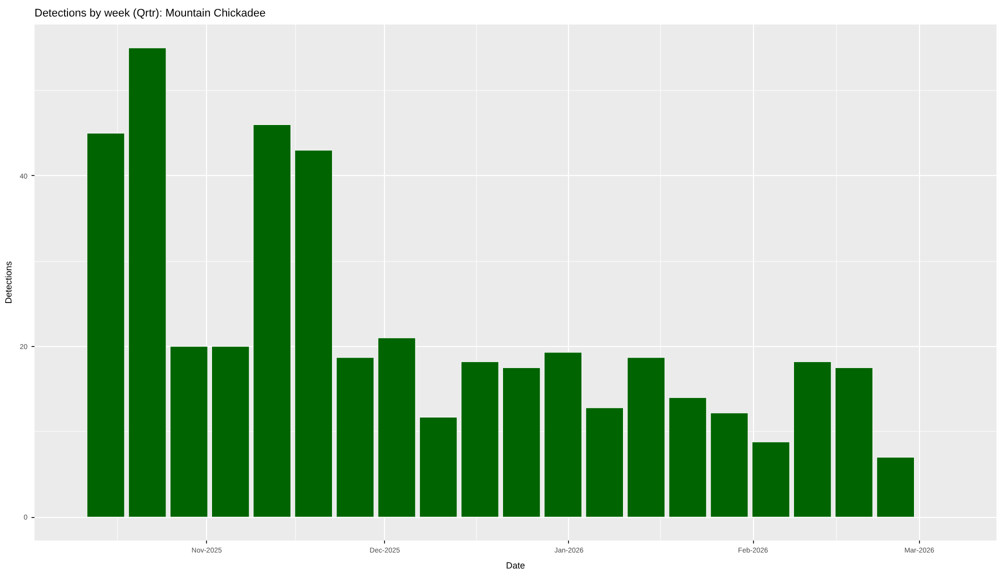  I want to click on y-axis-title: Detections, so click(9, 282).